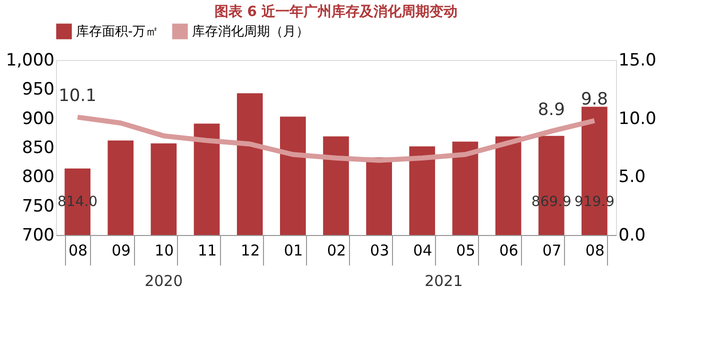 The height and width of the screenshot is (338, 704). What do you see at coordinates (637, 60) in the screenshot?
I see `y2-tick-label: 15.0` at bounding box center [637, 60].